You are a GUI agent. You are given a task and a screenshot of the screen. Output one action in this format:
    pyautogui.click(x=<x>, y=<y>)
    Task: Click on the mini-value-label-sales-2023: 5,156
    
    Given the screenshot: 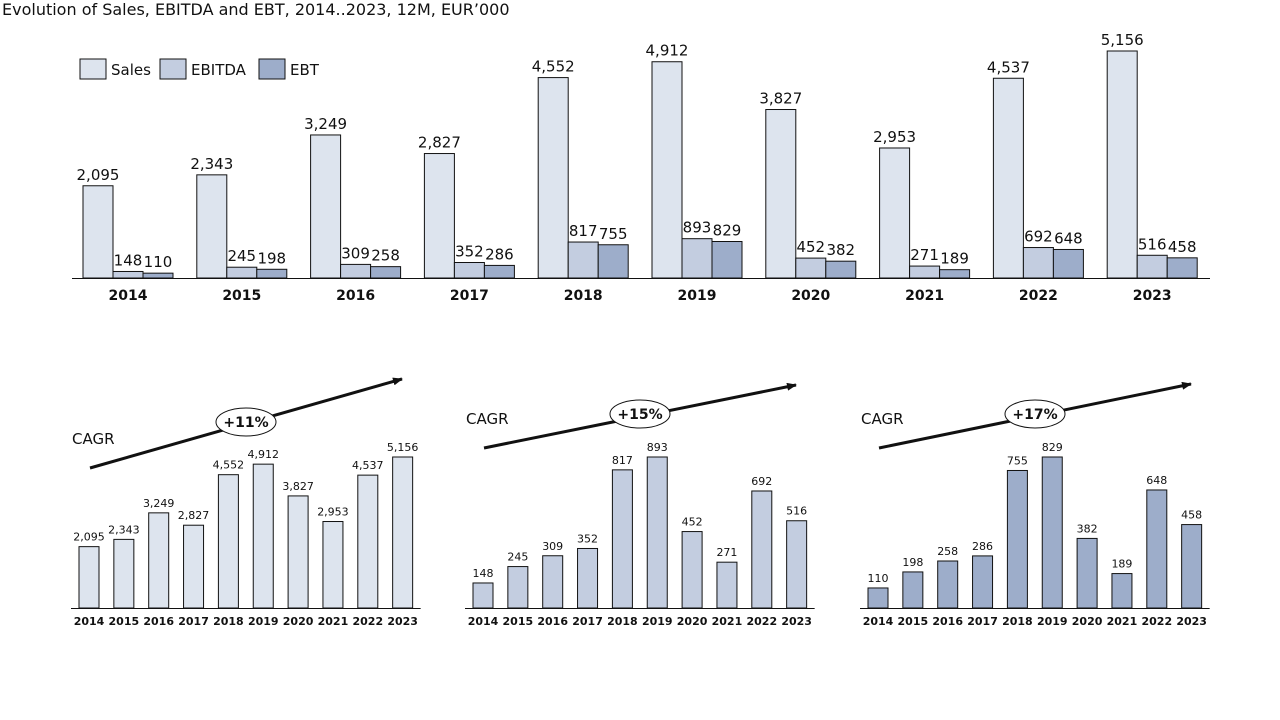 What is the action you would take?
    pyautogui.click(x=403, y=447)
    